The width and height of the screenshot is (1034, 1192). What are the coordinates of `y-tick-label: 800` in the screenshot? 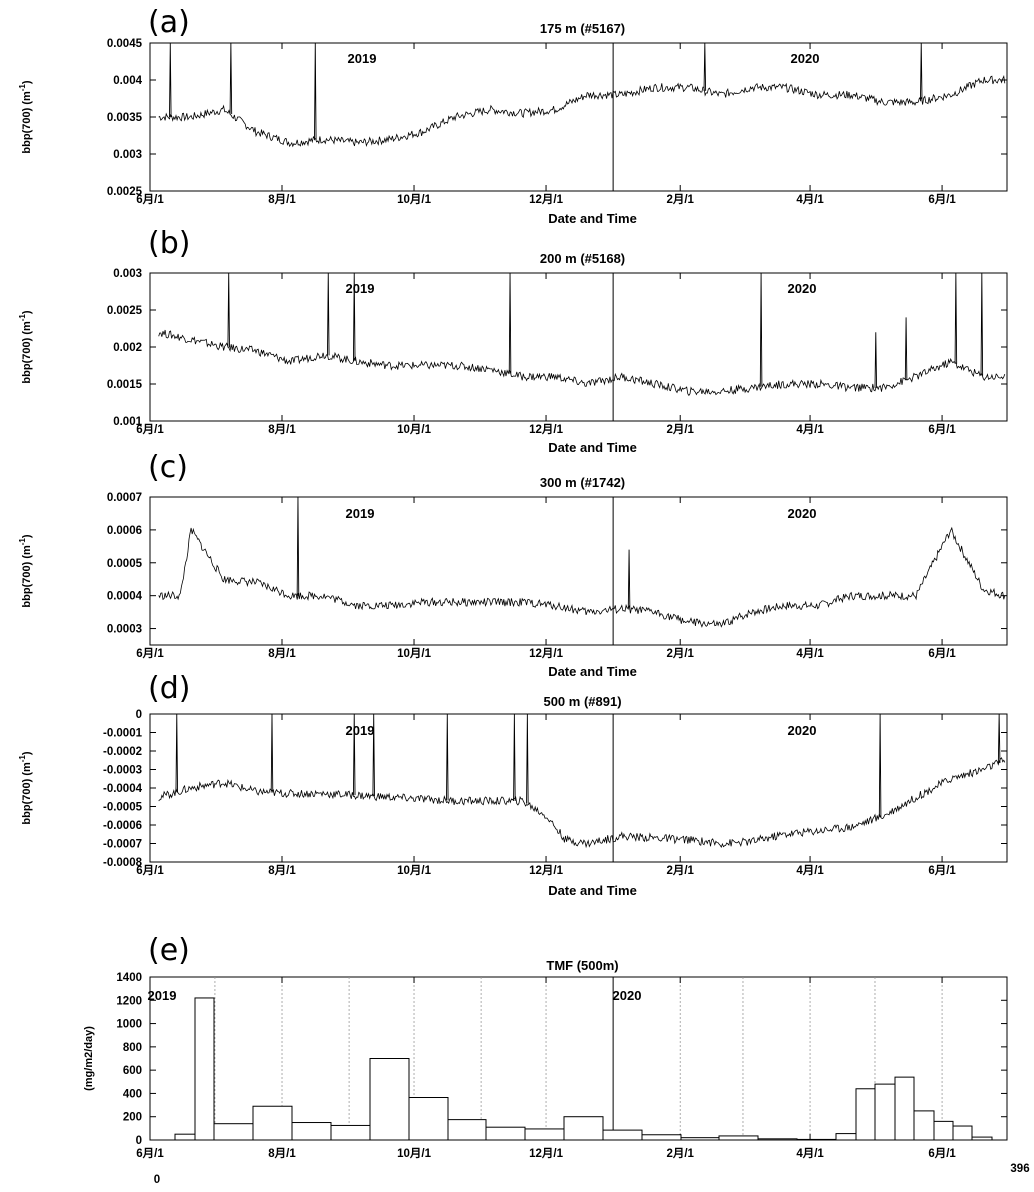 It's located at (132, 1048).